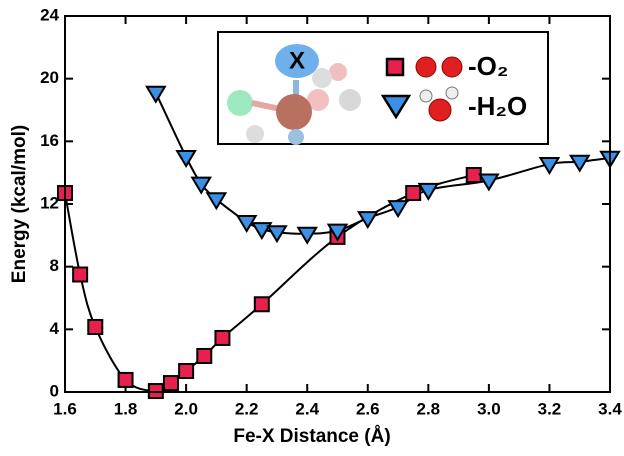  I want to click on y-tick-label: 0, so click(54, 390).